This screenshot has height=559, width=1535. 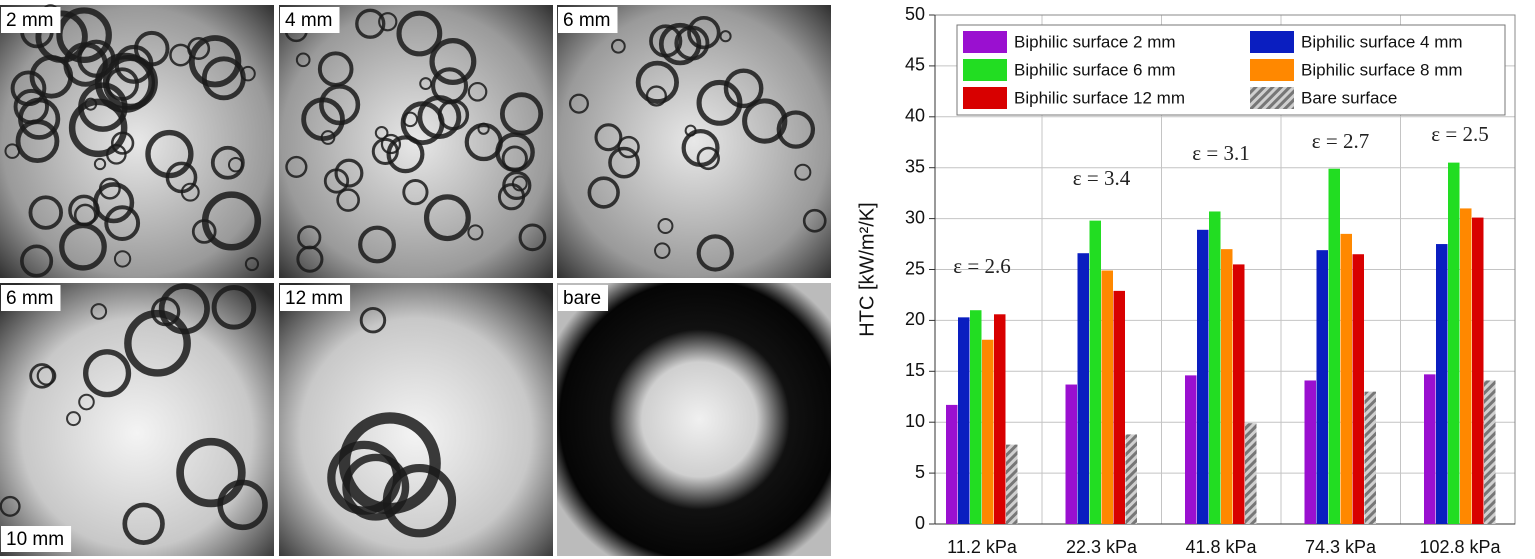 What do you see at coordinates (915, 14) in the screenshot?
I see `y-tick-label: 50` at bounding box center [915, 14].